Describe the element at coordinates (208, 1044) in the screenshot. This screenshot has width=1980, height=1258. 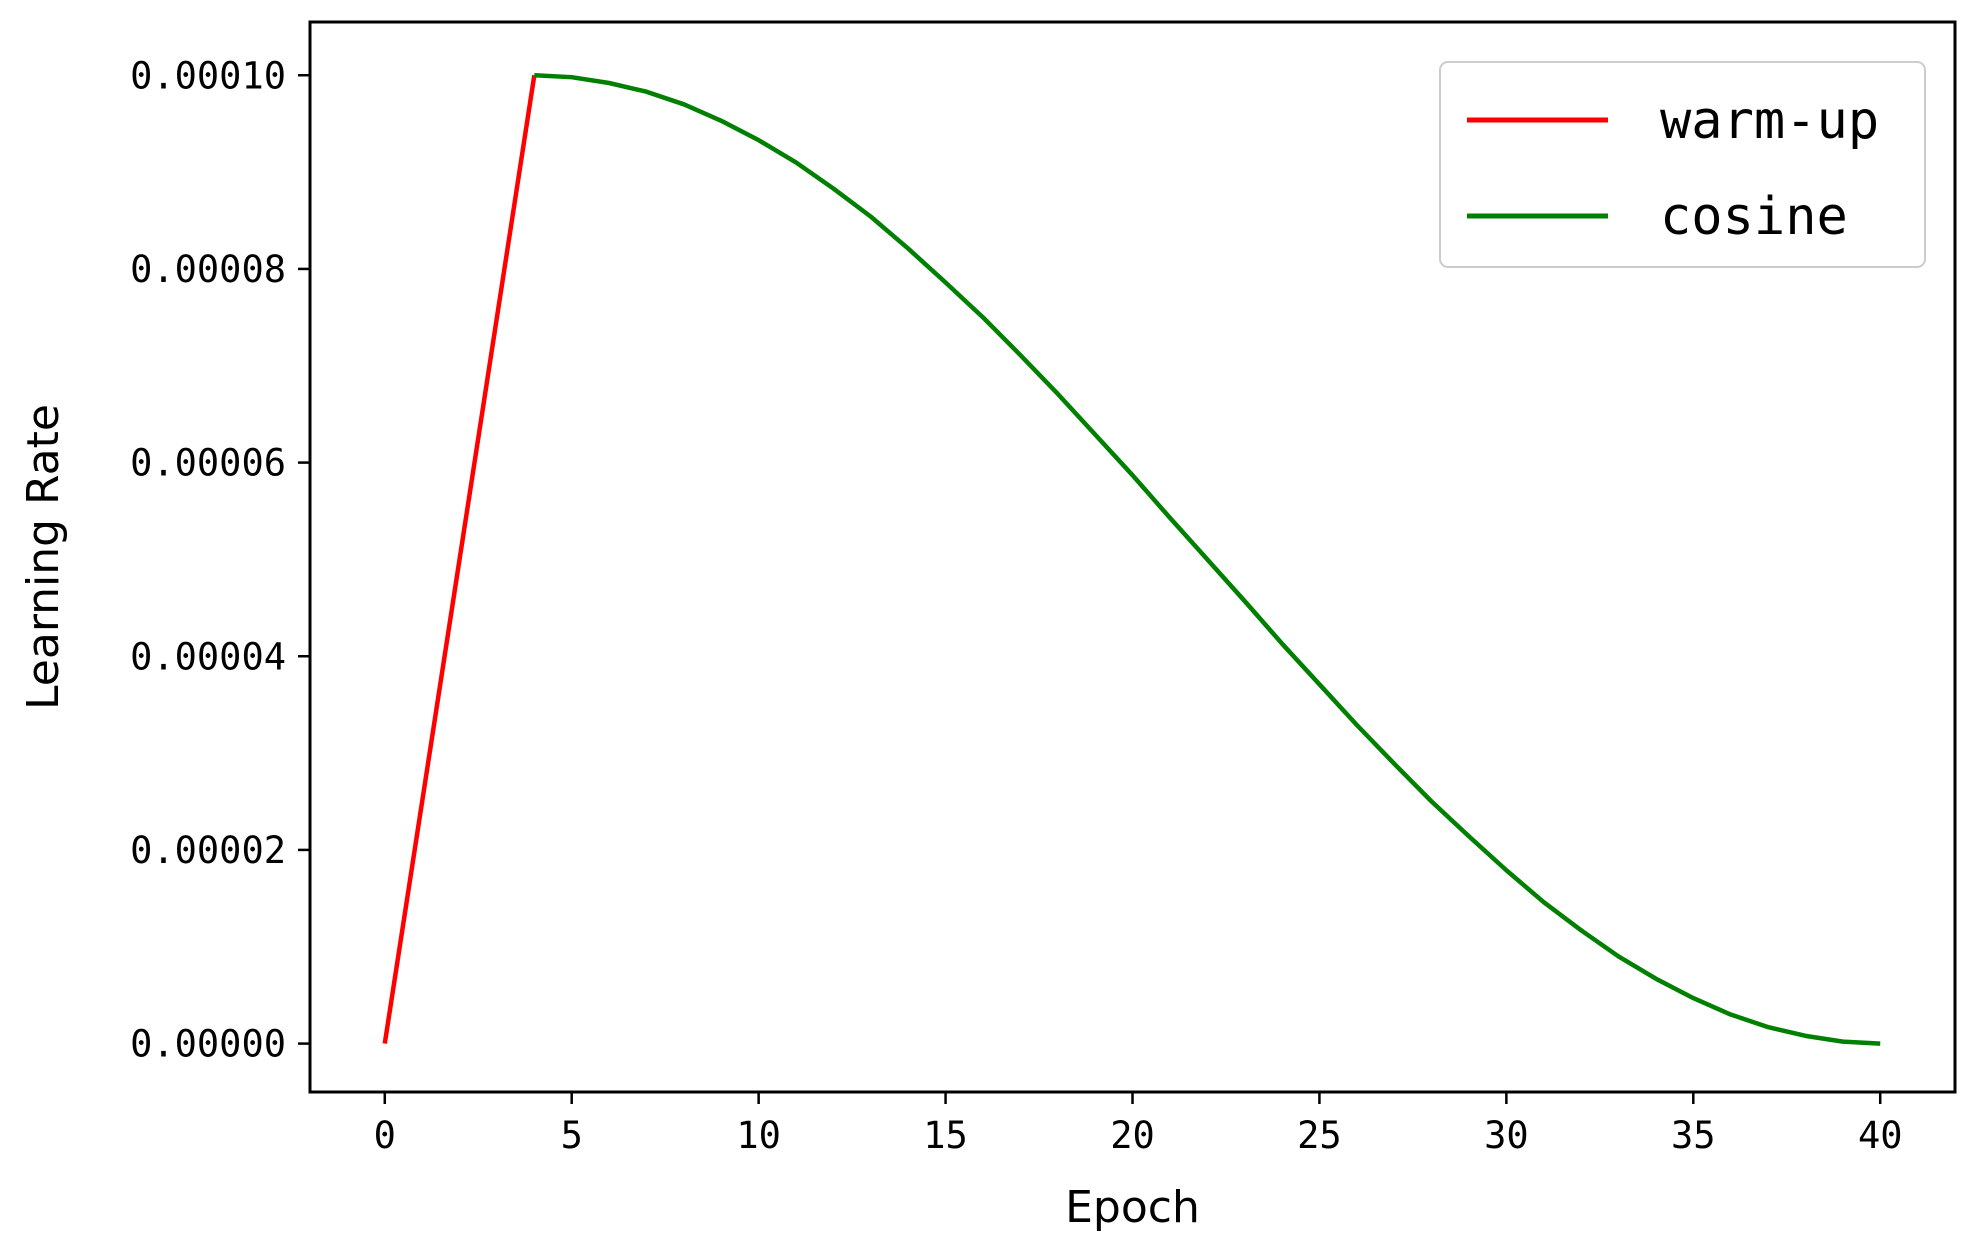
I see `y-tick-label: 0.00000` at that location.